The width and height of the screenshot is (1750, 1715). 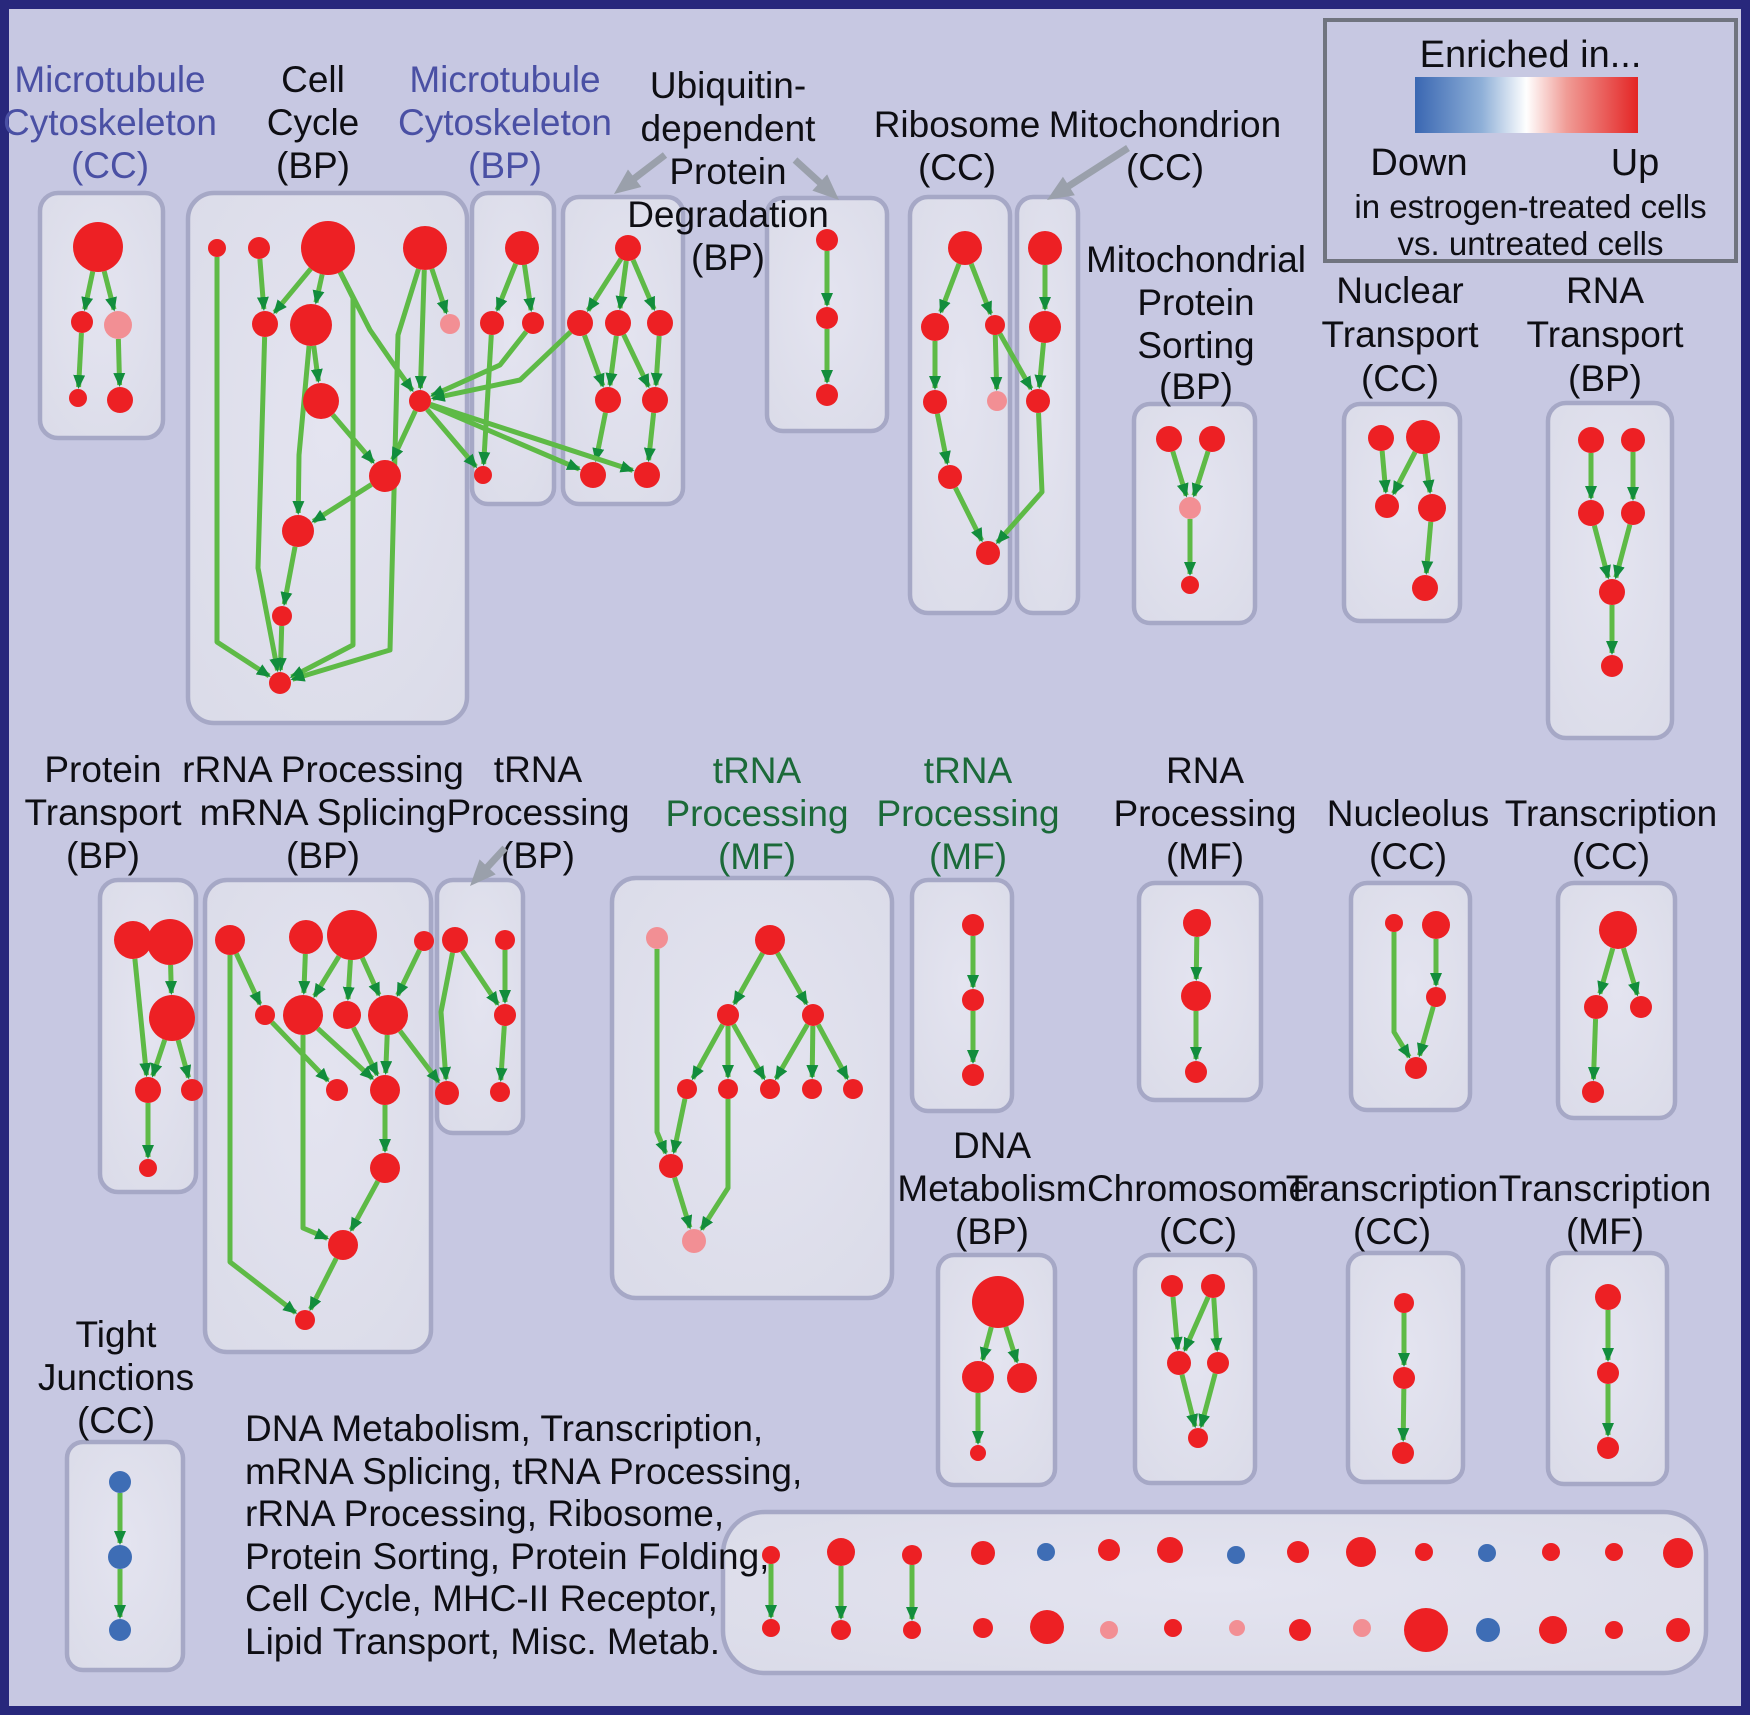 I want to click on cluster-label-ubiquitin-degradation: (BP), so click(x=728, y=257).